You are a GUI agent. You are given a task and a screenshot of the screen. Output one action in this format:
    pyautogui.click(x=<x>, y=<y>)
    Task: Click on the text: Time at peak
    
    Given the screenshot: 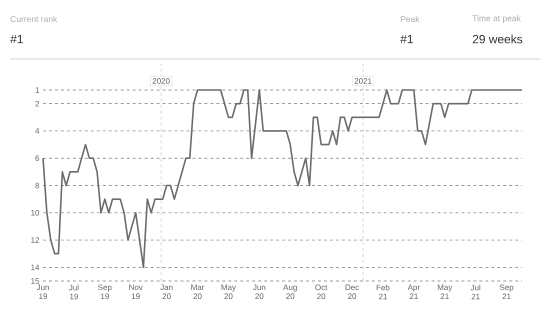 What is the action you would take?
    pyautogui.click(x=496, y=19)
    